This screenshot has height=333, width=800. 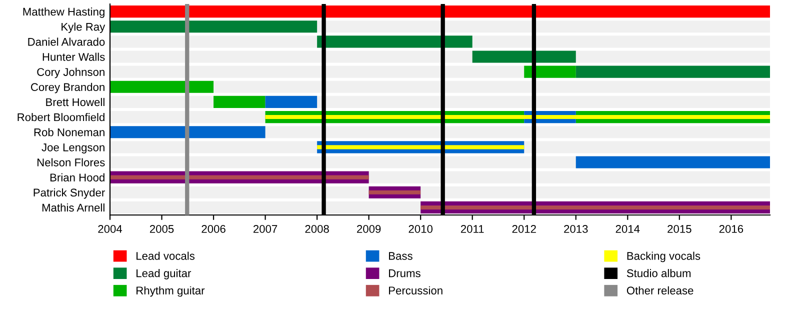 I want to click on legend-label: Rhythm guitar, so click(x=170, y=291).